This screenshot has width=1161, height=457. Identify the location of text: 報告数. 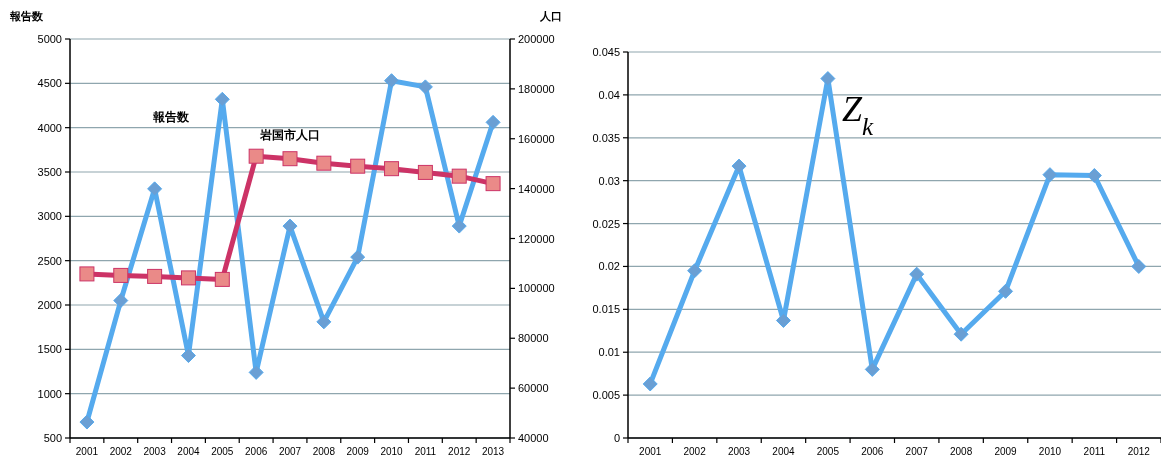
(171, 117).